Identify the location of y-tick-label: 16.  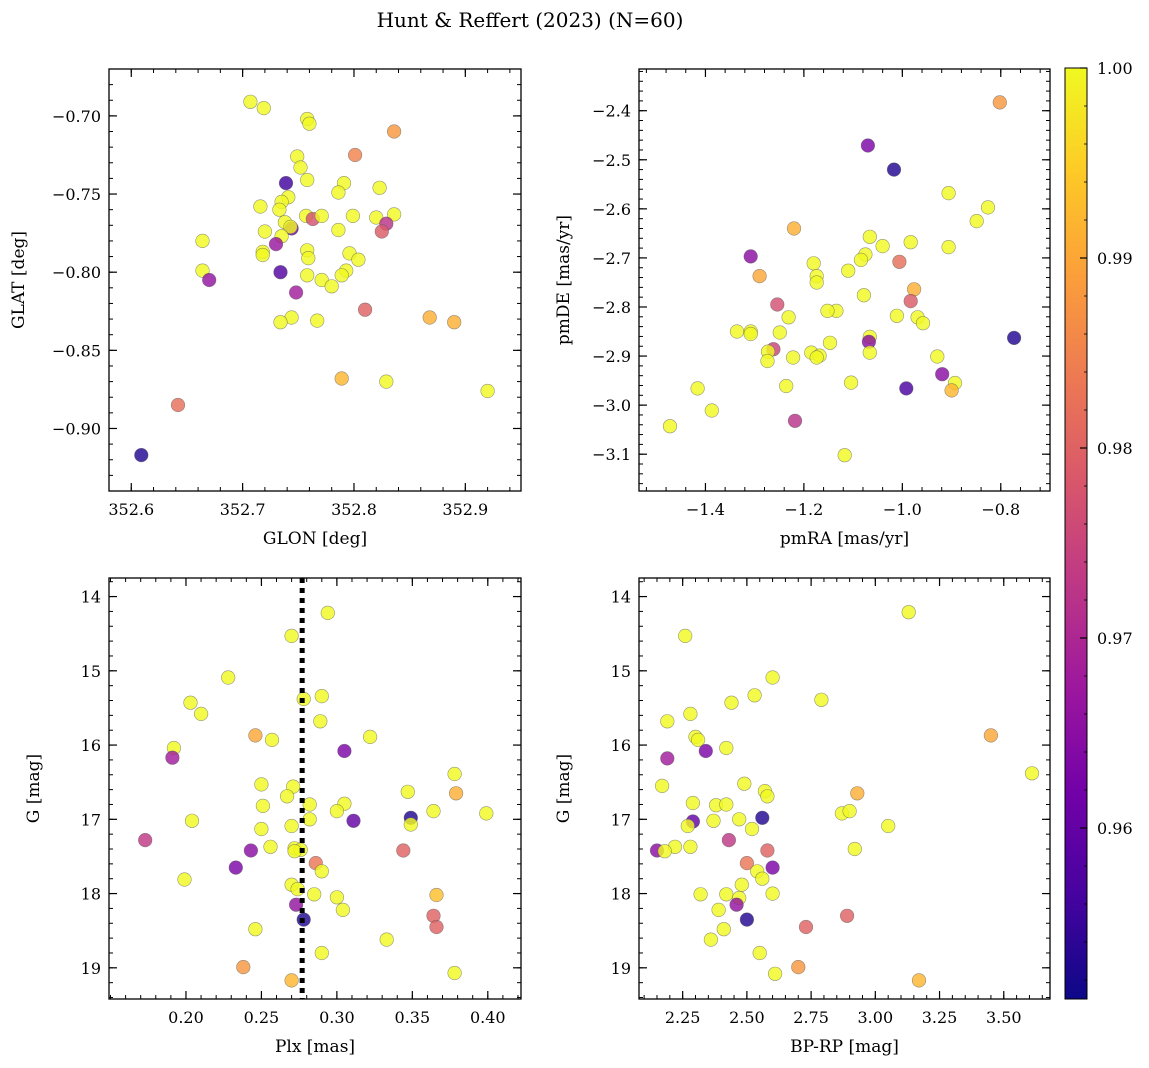
(91, 745).